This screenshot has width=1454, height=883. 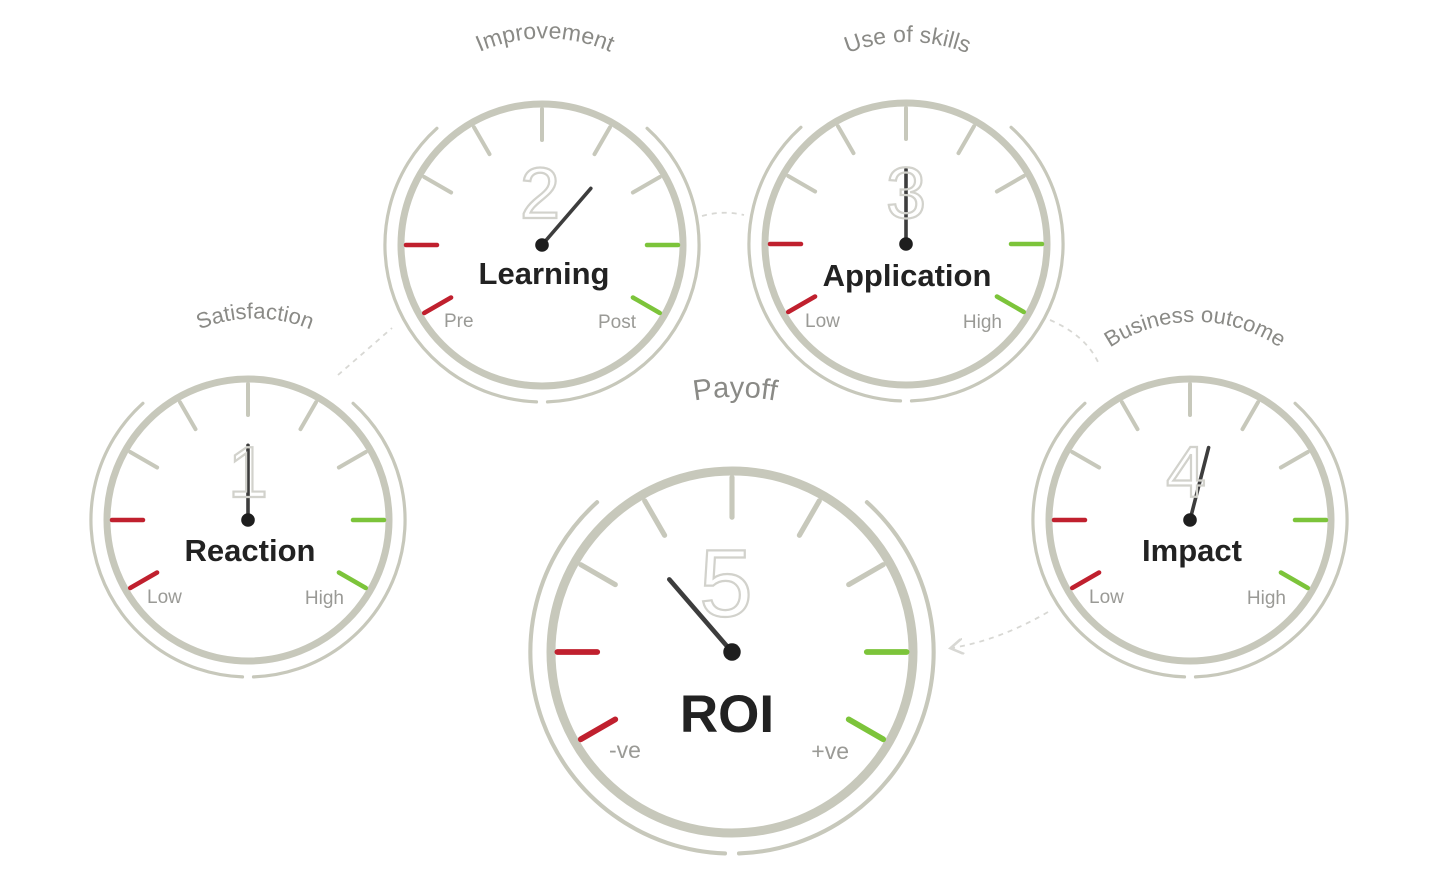 What do you see at coordinates (461, 265) in the screenshot?
I see `learning-outer-arc-left` at bounding box center [461, 265].